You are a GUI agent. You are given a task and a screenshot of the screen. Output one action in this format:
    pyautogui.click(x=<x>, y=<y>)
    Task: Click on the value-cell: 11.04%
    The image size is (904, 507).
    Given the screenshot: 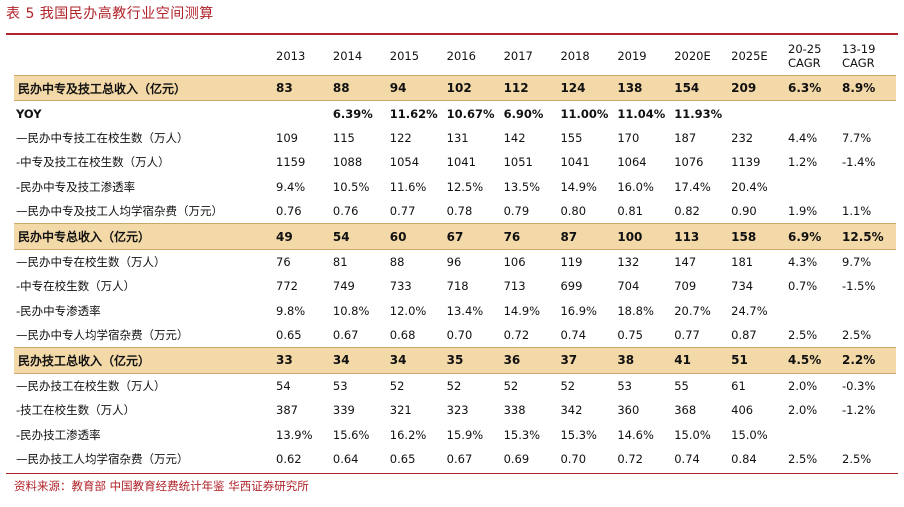 What is the action you would take?
    pyautogui.click(x=641, y=113)
    